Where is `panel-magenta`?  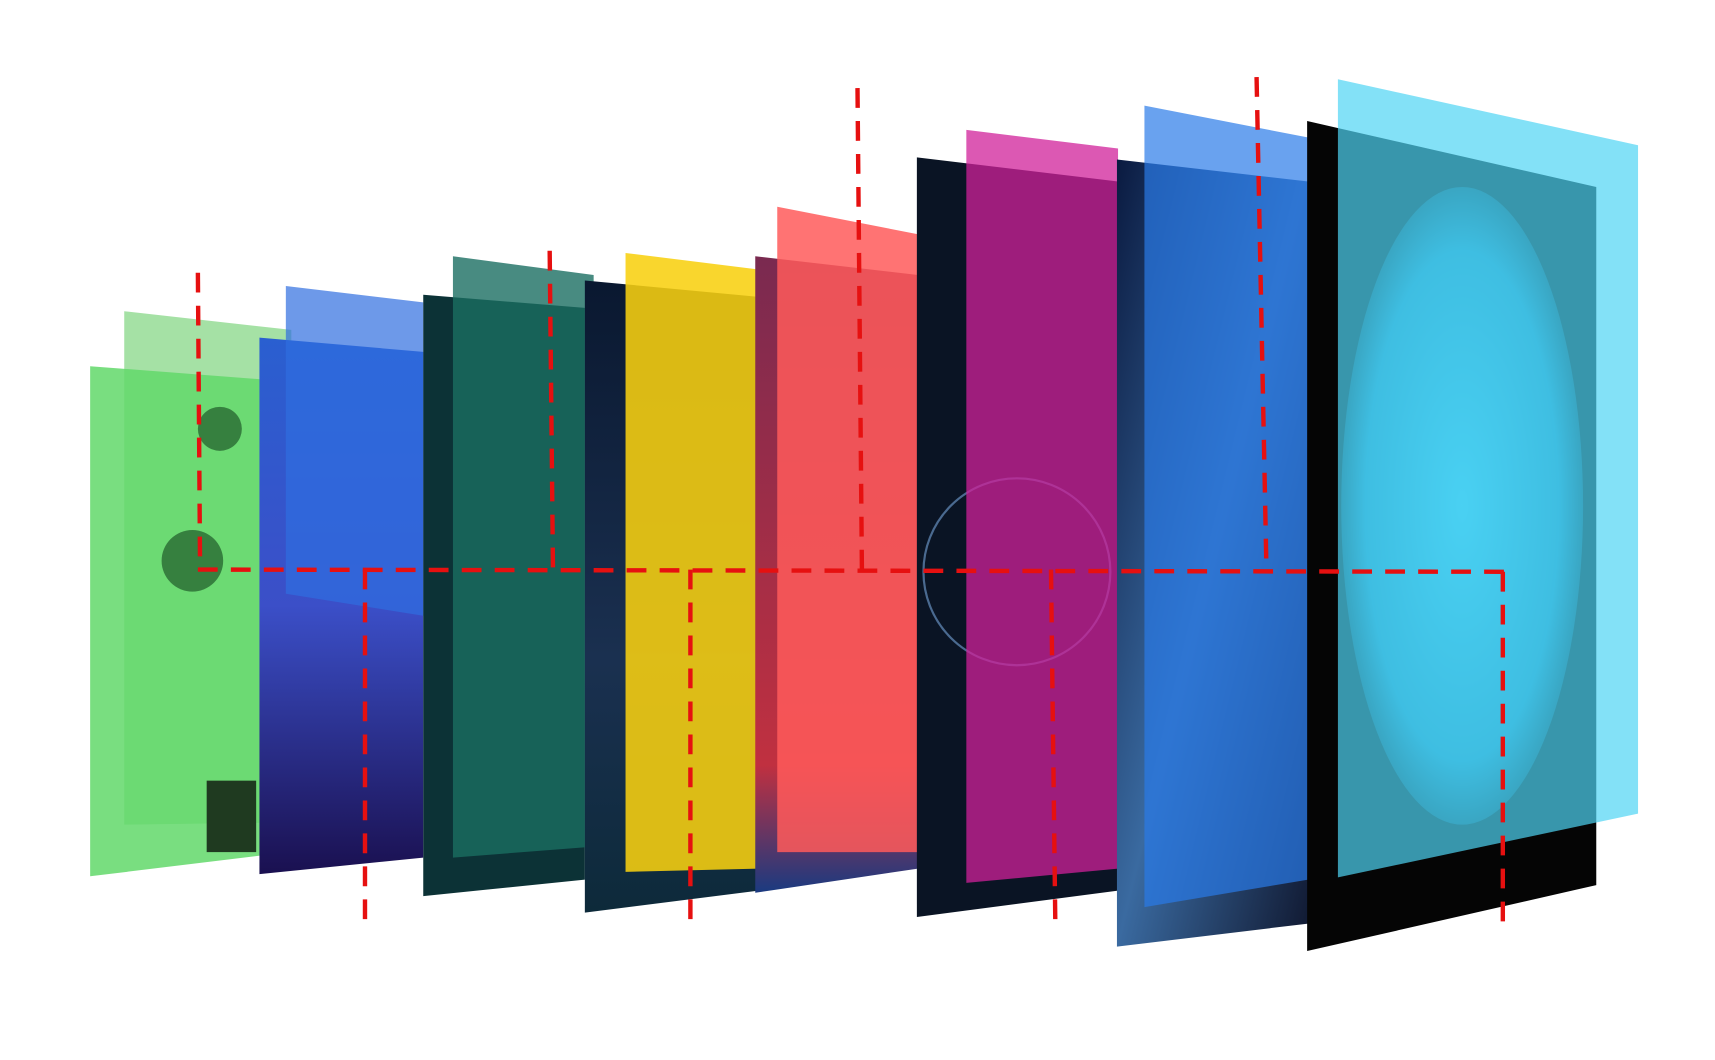 panel-magenta is located at coordinates (1017, 523).